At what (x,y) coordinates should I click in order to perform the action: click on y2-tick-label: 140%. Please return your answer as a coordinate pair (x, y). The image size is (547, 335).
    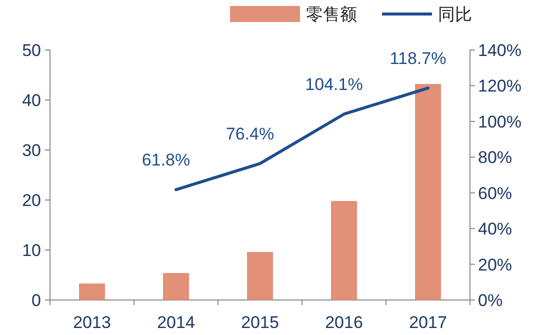
    Looking at the image, I should click on (500, 50).